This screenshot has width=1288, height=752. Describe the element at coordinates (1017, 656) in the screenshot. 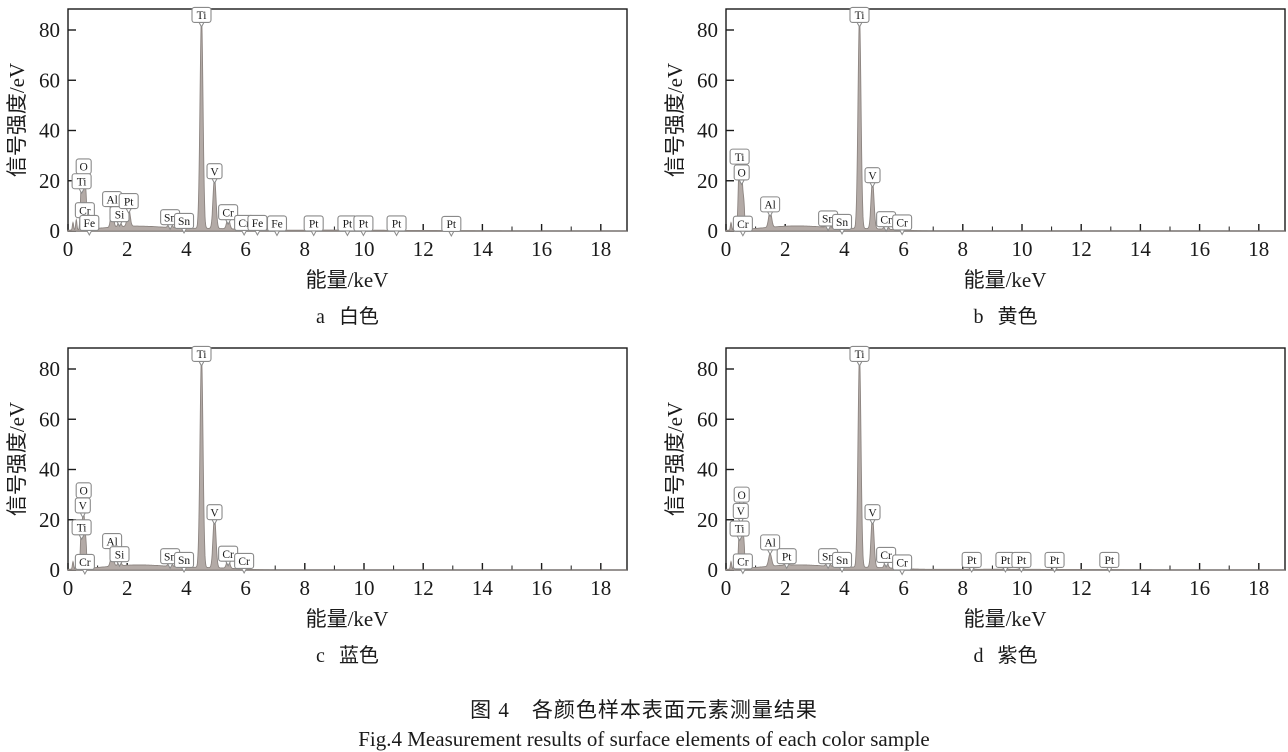

I see `subplot-color-label: 紫色` at that location.